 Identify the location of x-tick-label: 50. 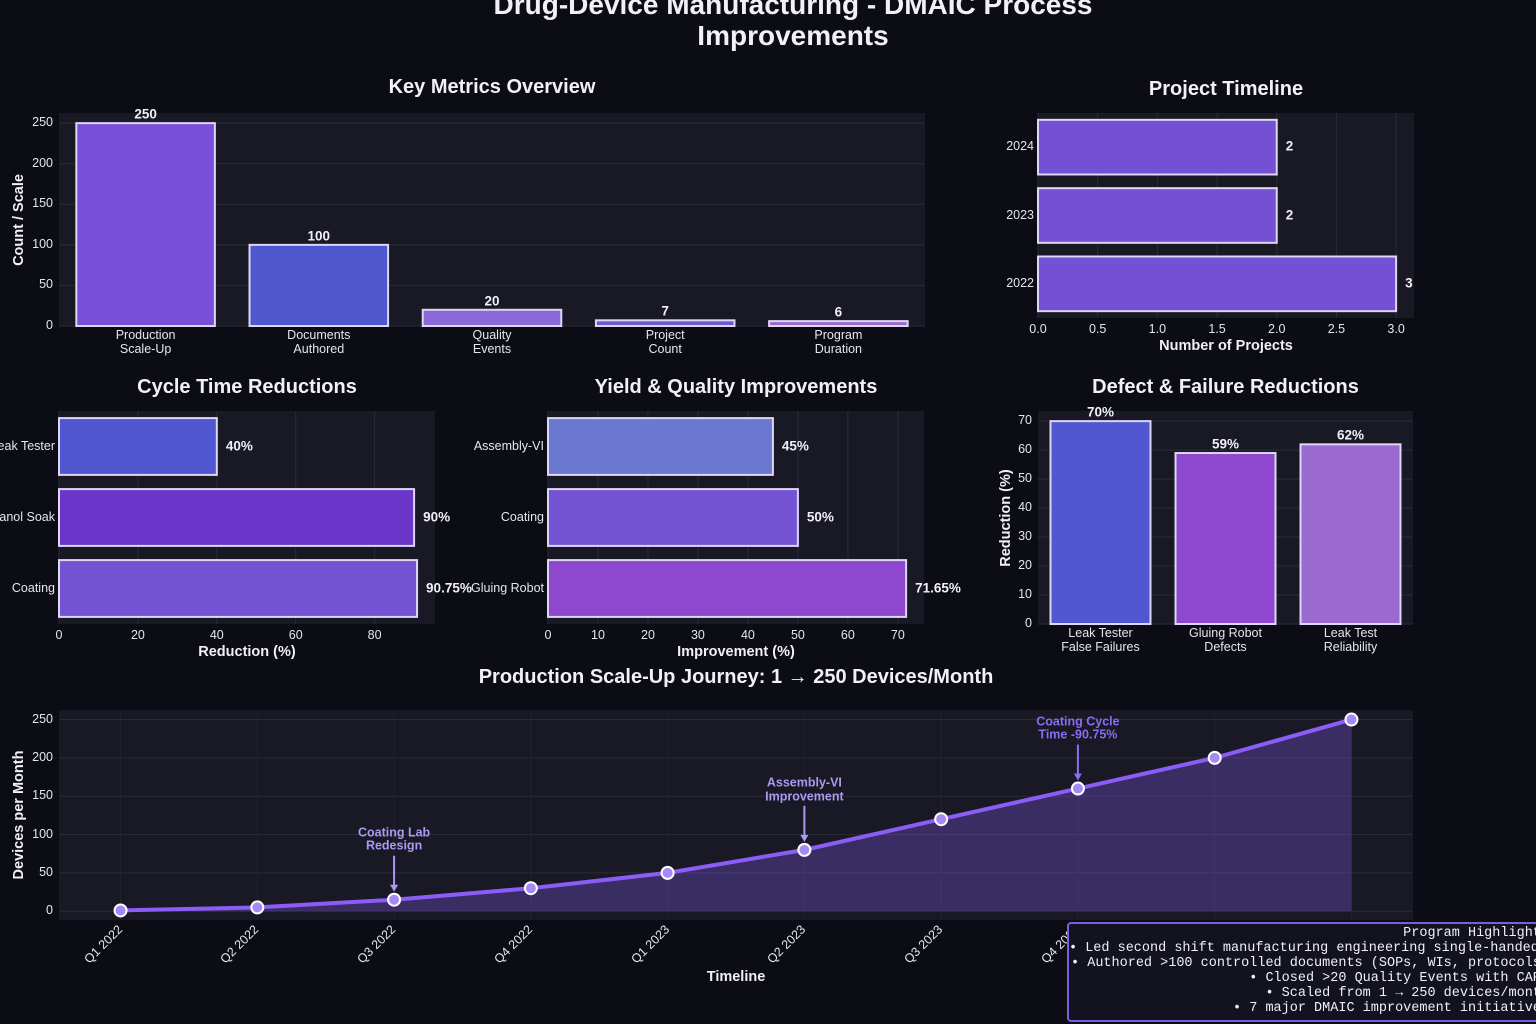
(797, 635).